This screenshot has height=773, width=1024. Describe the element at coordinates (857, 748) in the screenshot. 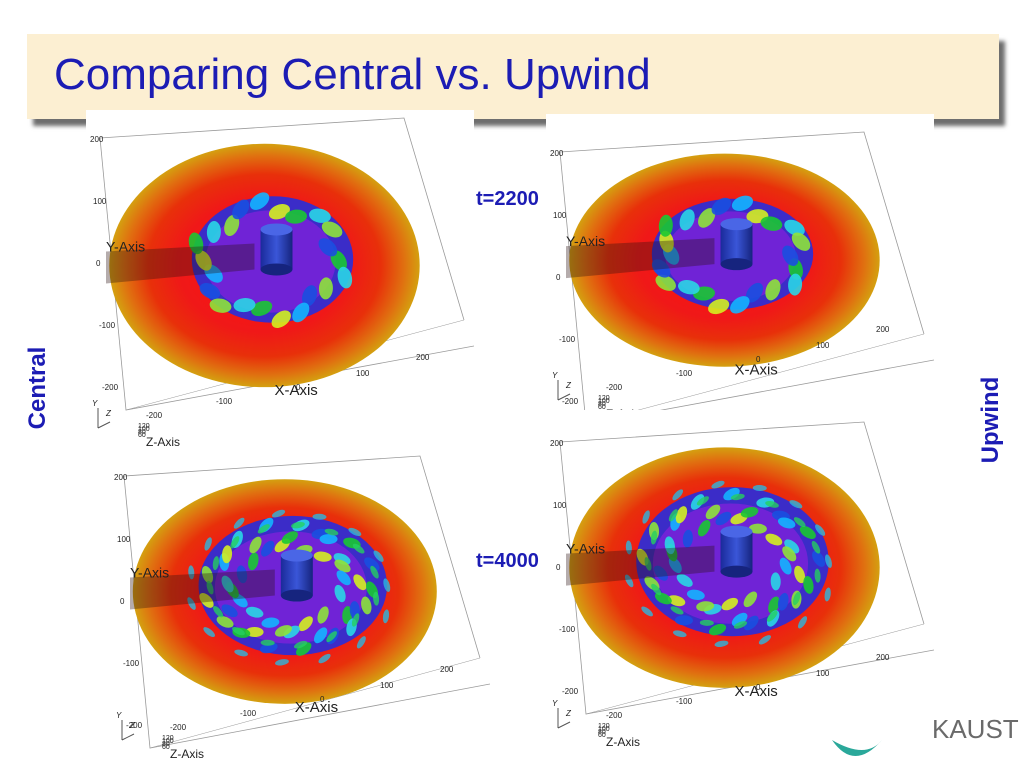

I see `logo-swoosh` at that location.